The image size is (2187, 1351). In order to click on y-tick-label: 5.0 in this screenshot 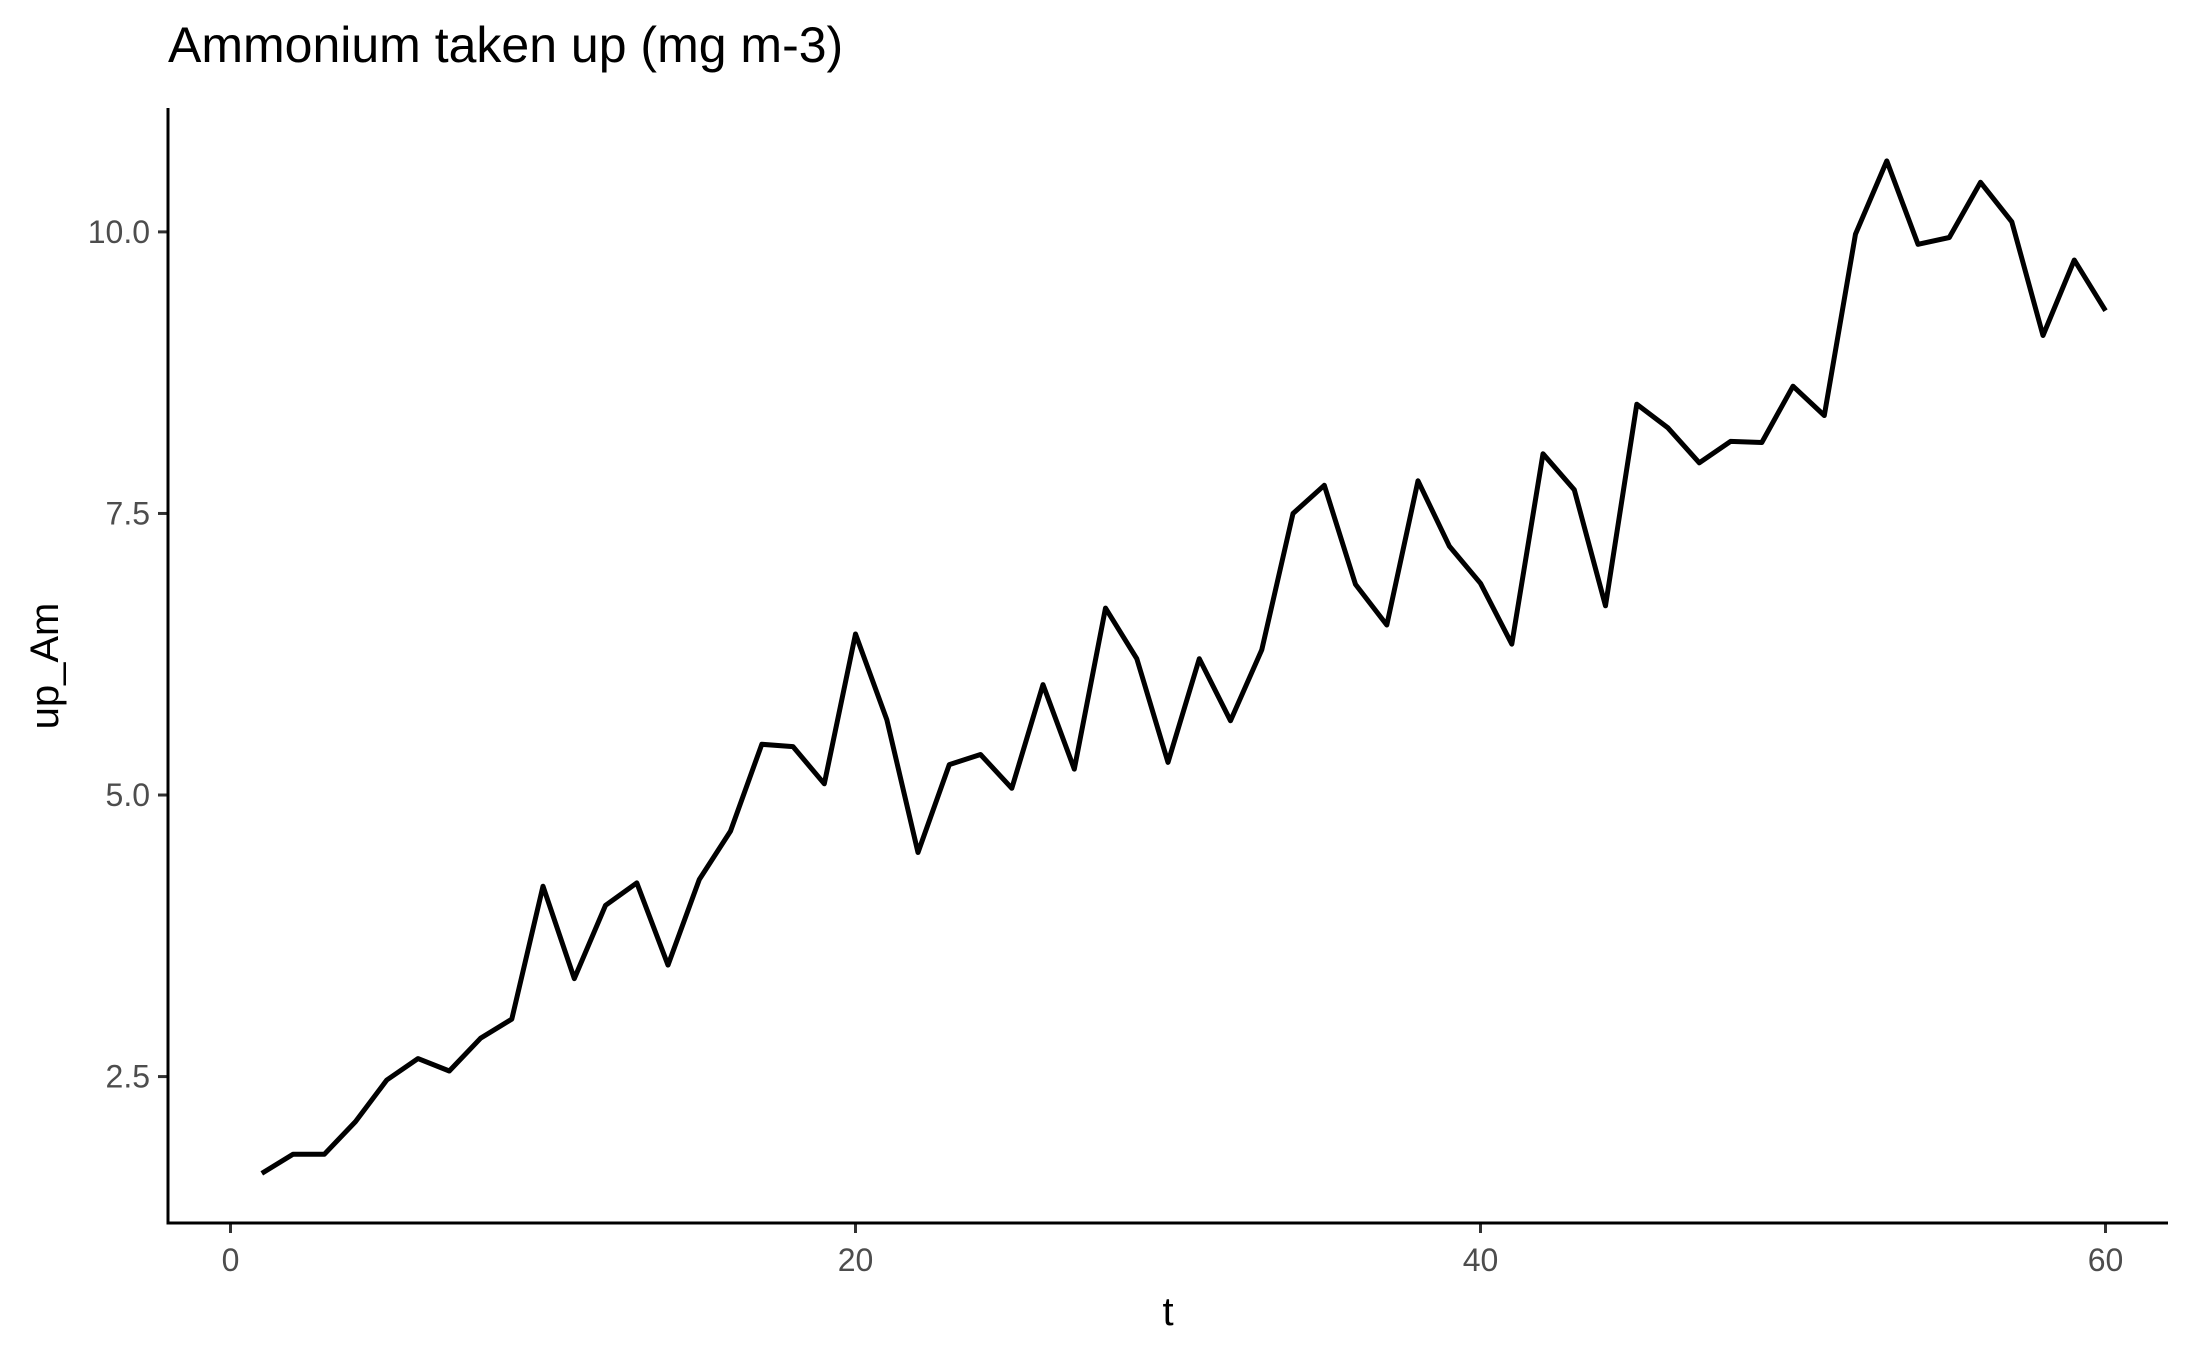, I will do `click(128, 795)`.